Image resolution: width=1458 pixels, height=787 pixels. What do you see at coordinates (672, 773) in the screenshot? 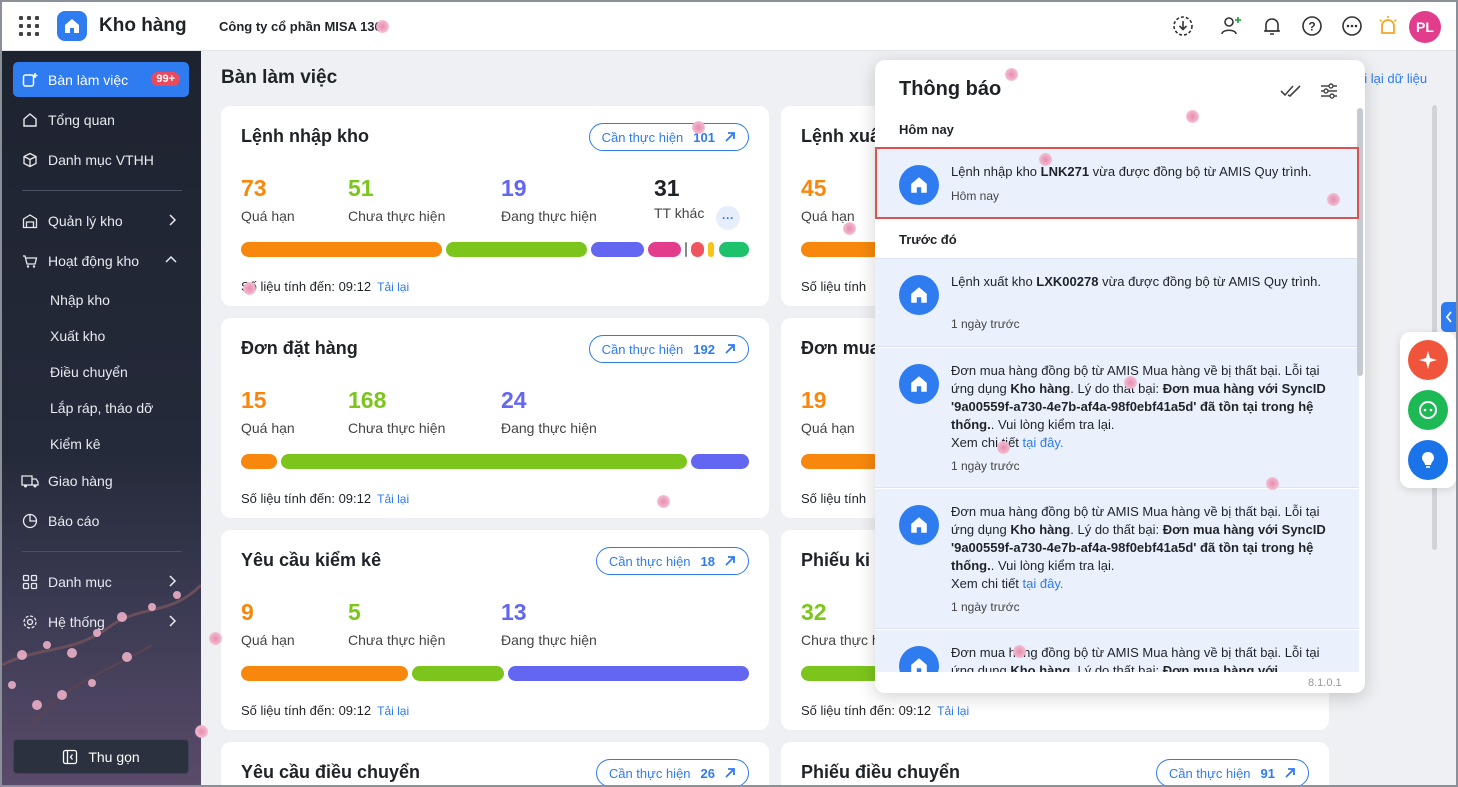
I see `todo-button: Cần thực hiện 26` at bounding box center [672, 773].